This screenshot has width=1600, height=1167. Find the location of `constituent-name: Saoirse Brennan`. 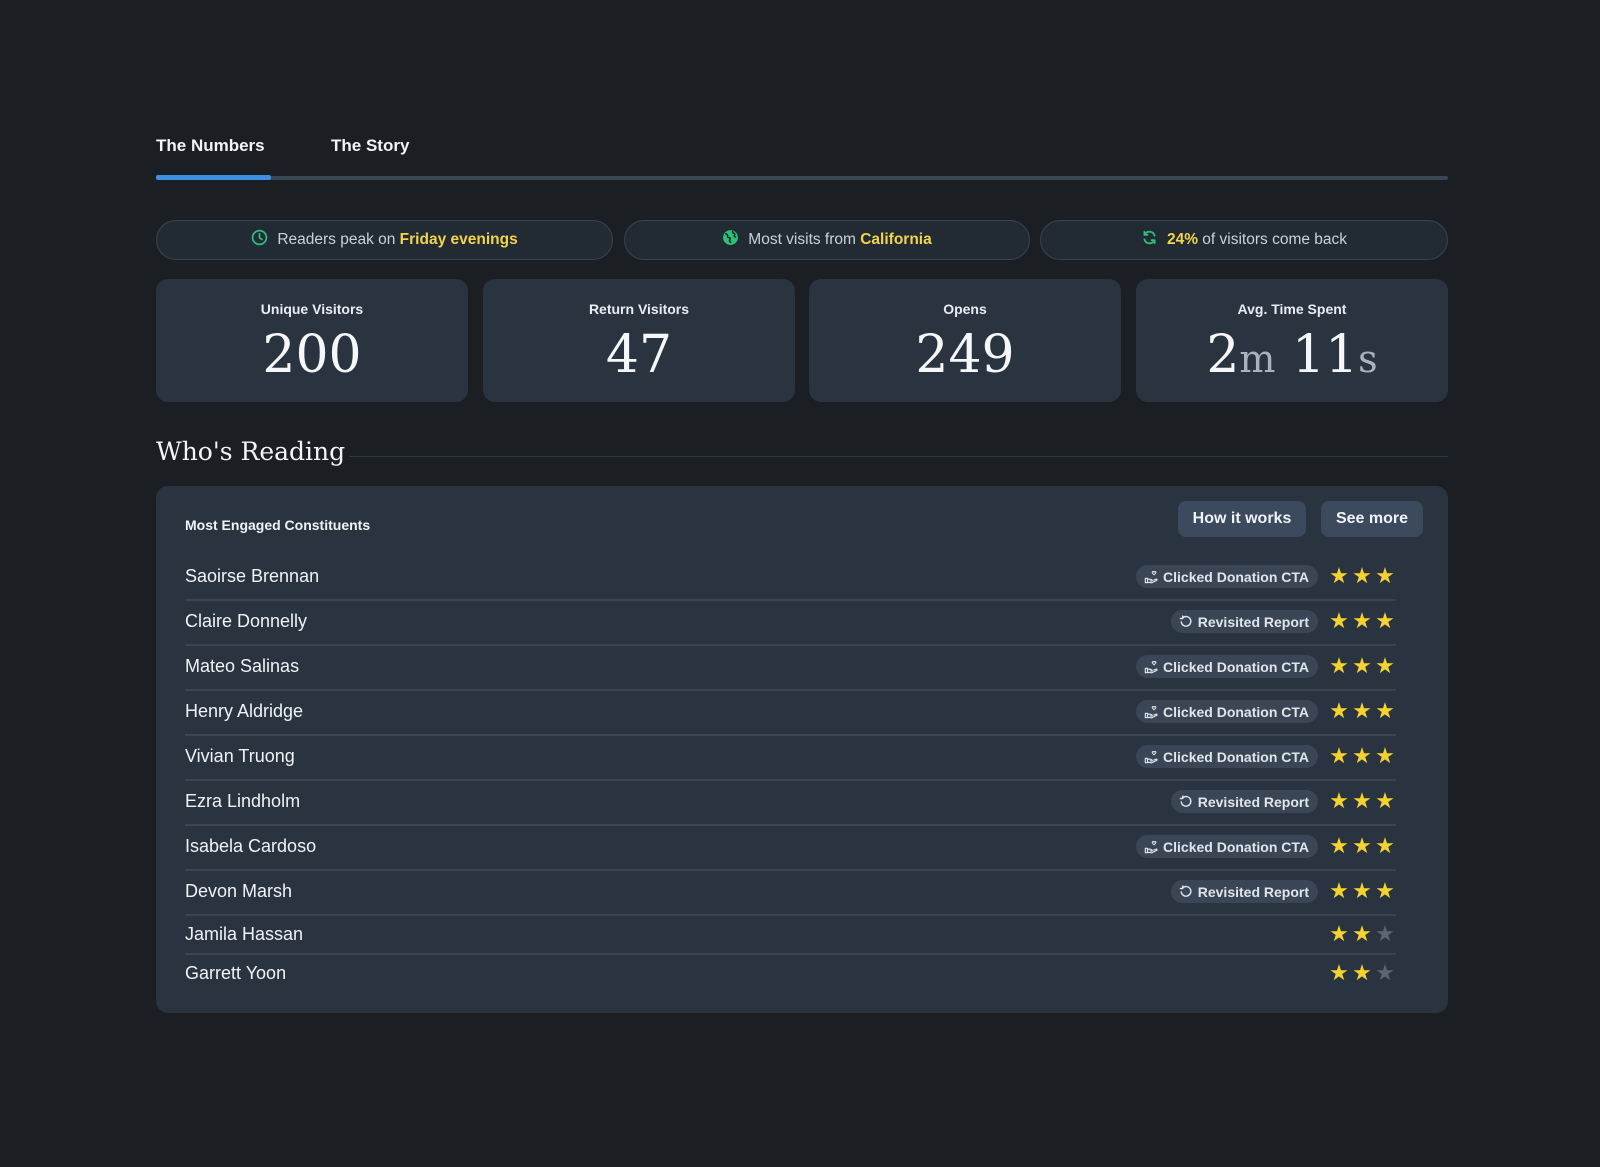

constituent-name: Saoirse Brennan is located at coordinates (252, 576).